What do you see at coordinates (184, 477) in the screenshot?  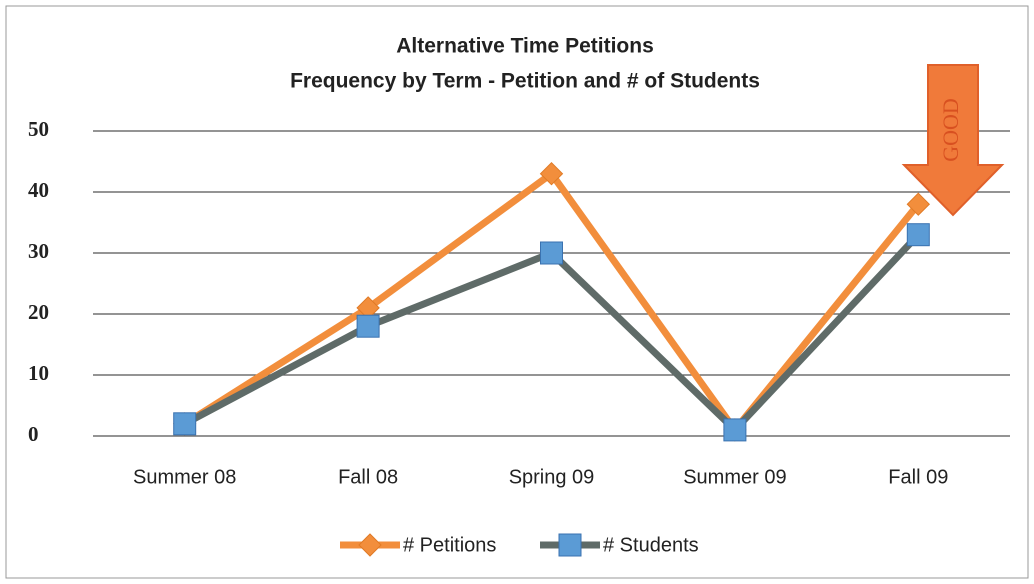 I see `x-tick-label: Summer 08` at bounding box center [184, 477].